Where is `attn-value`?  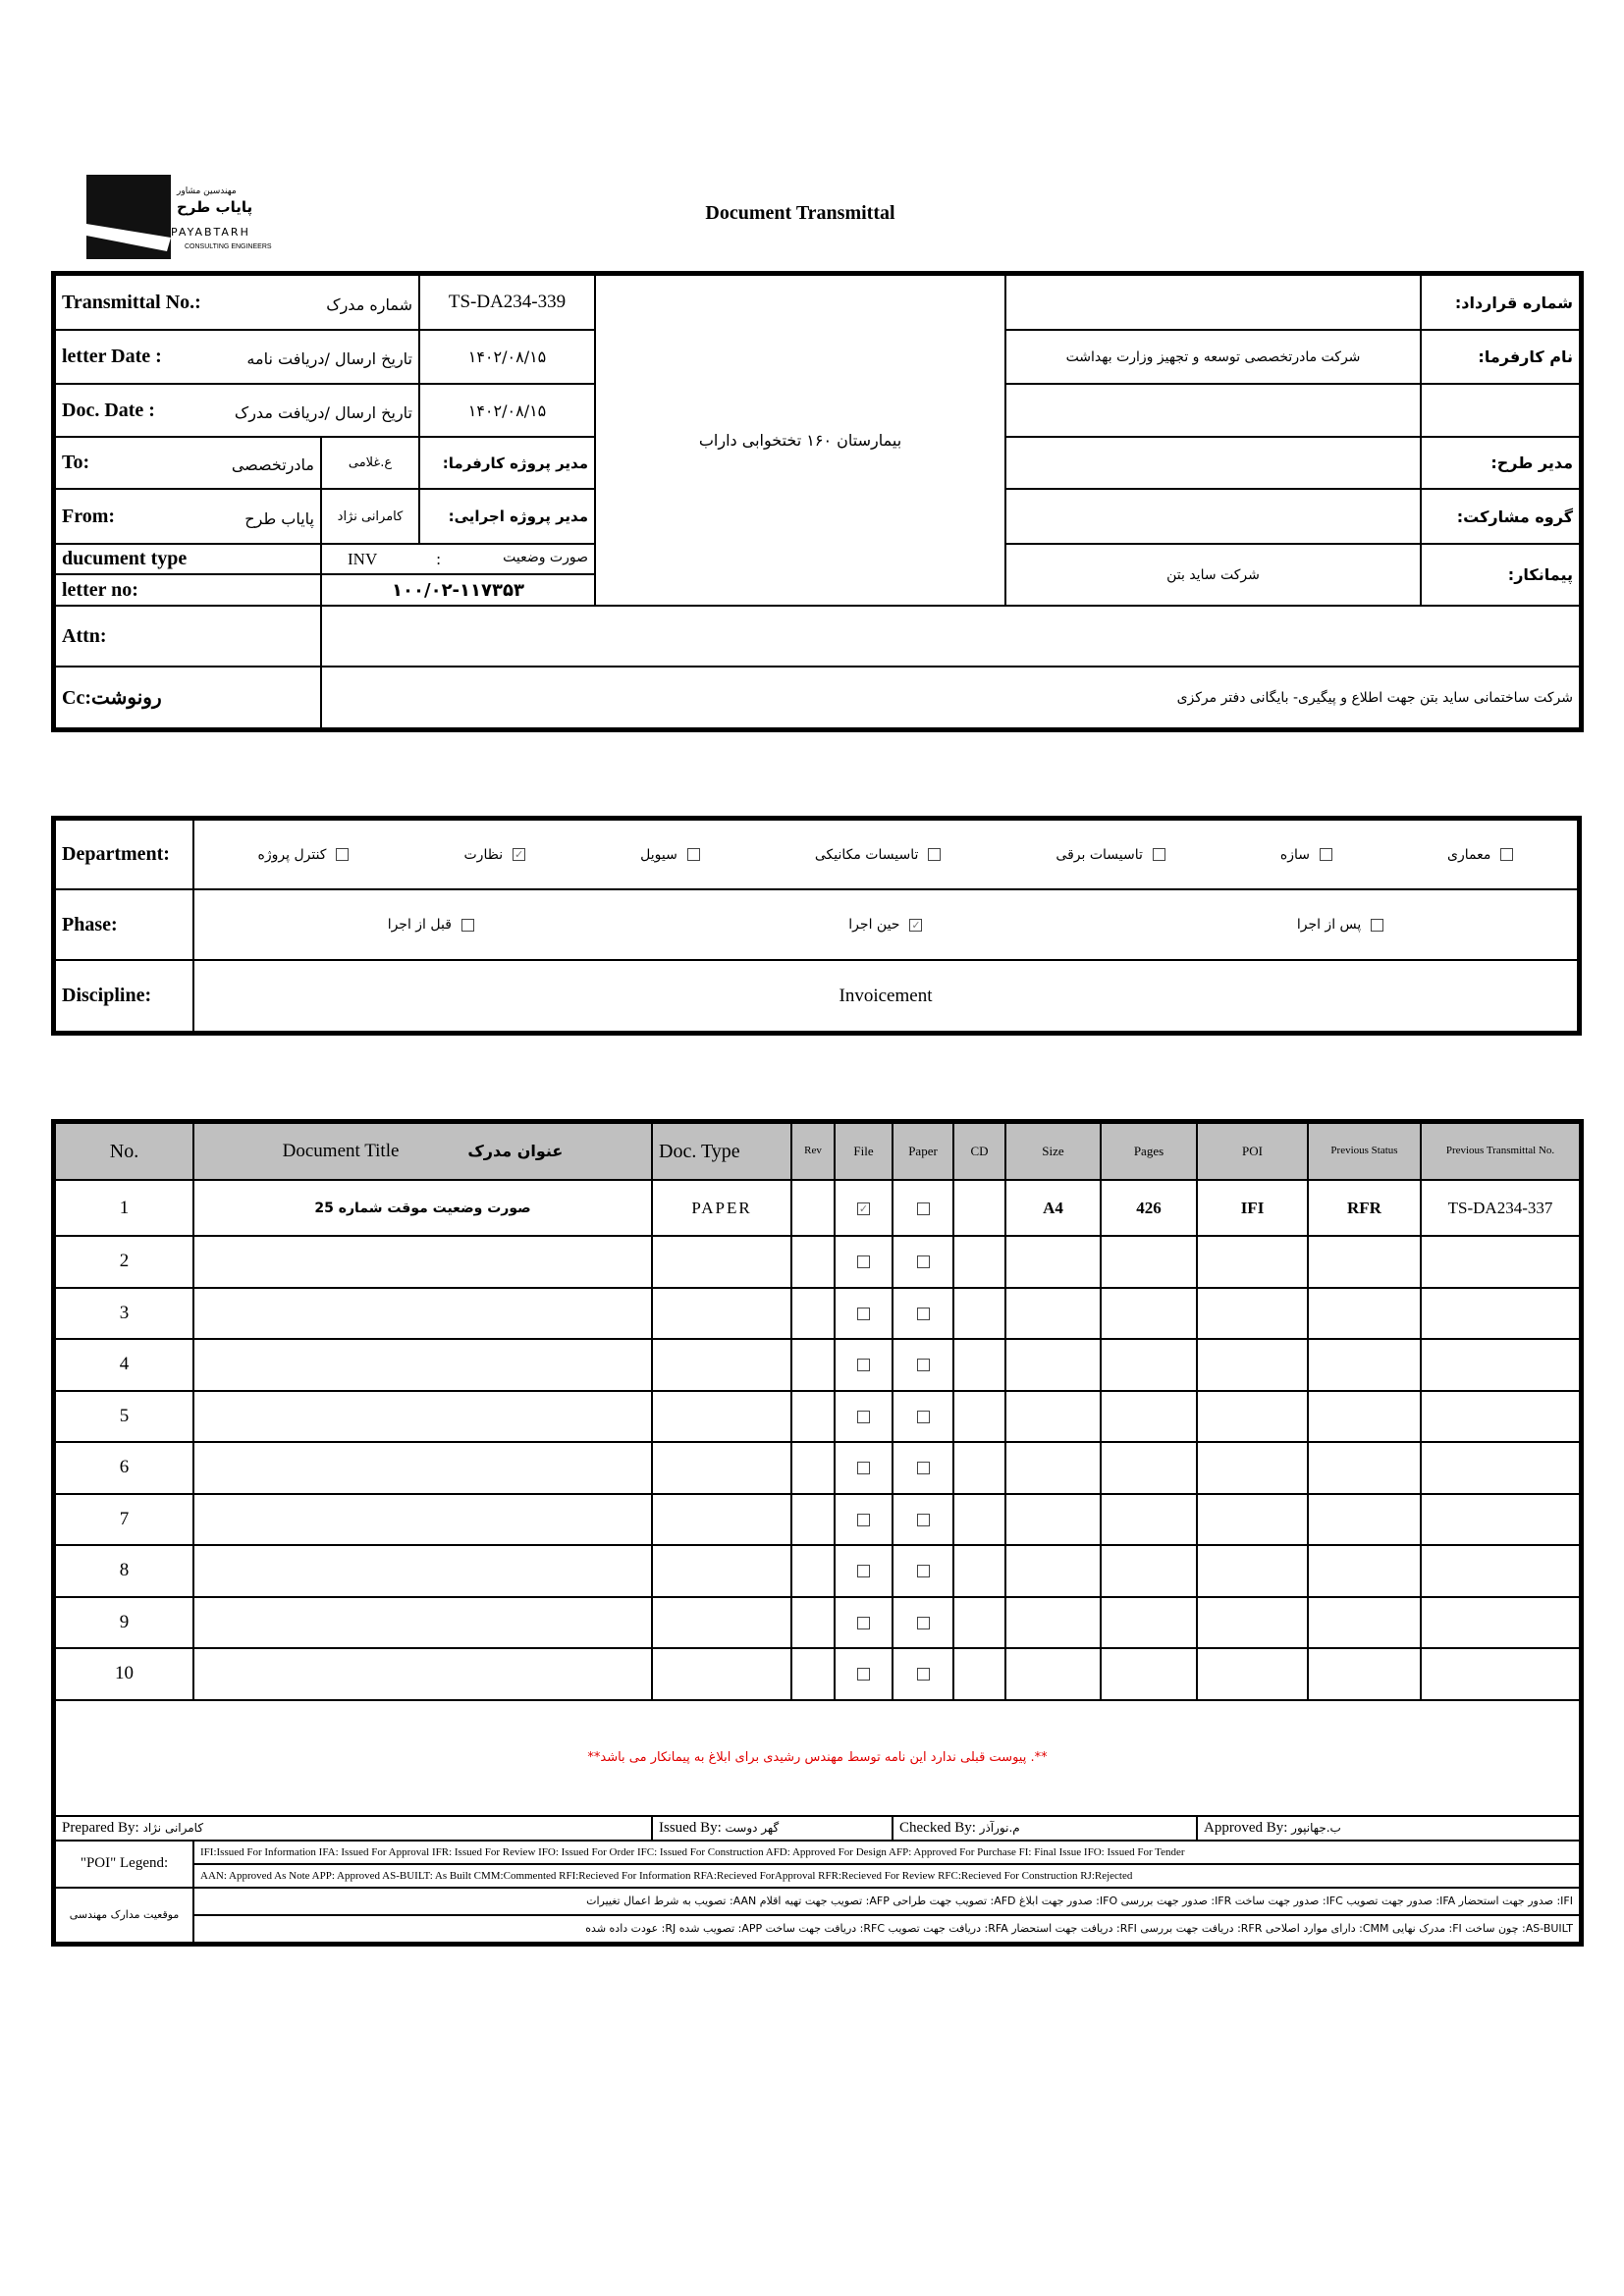 attn-value is located at coordinates (950, 636).